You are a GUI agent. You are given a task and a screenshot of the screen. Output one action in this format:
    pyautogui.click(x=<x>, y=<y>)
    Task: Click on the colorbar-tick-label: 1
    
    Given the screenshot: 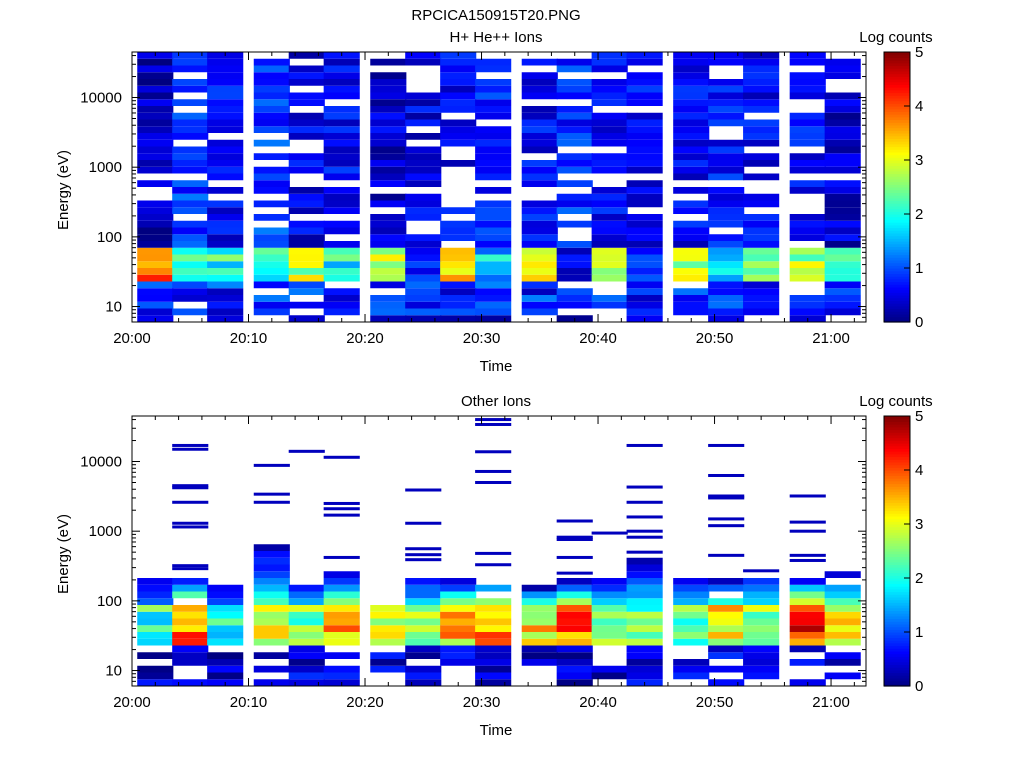 What is the action you would take?
    pyautogui.click(x=919, y=632)
    